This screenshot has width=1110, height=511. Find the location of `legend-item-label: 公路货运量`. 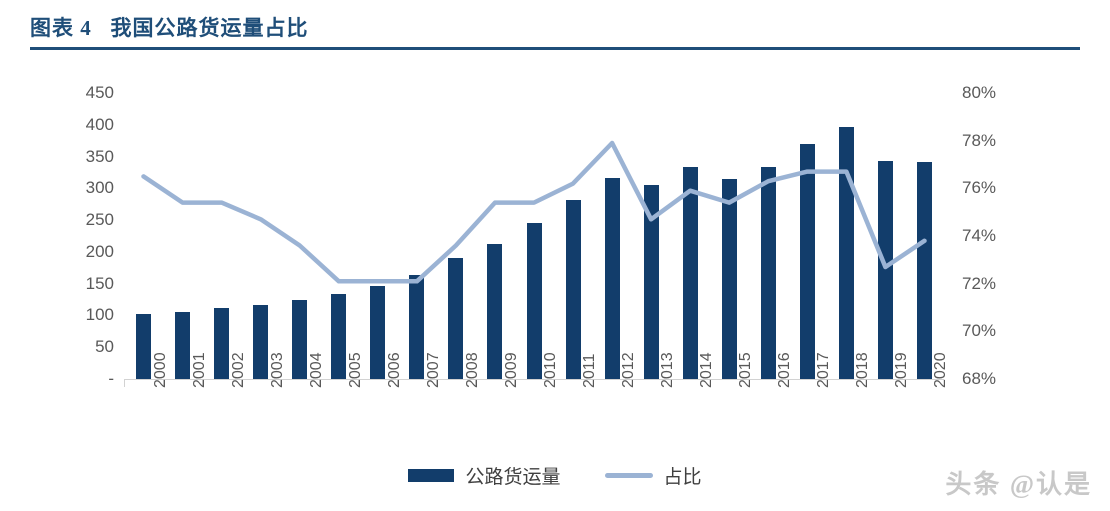

legend-item-label: 公路货运量 is located at coordinates (513, 477).